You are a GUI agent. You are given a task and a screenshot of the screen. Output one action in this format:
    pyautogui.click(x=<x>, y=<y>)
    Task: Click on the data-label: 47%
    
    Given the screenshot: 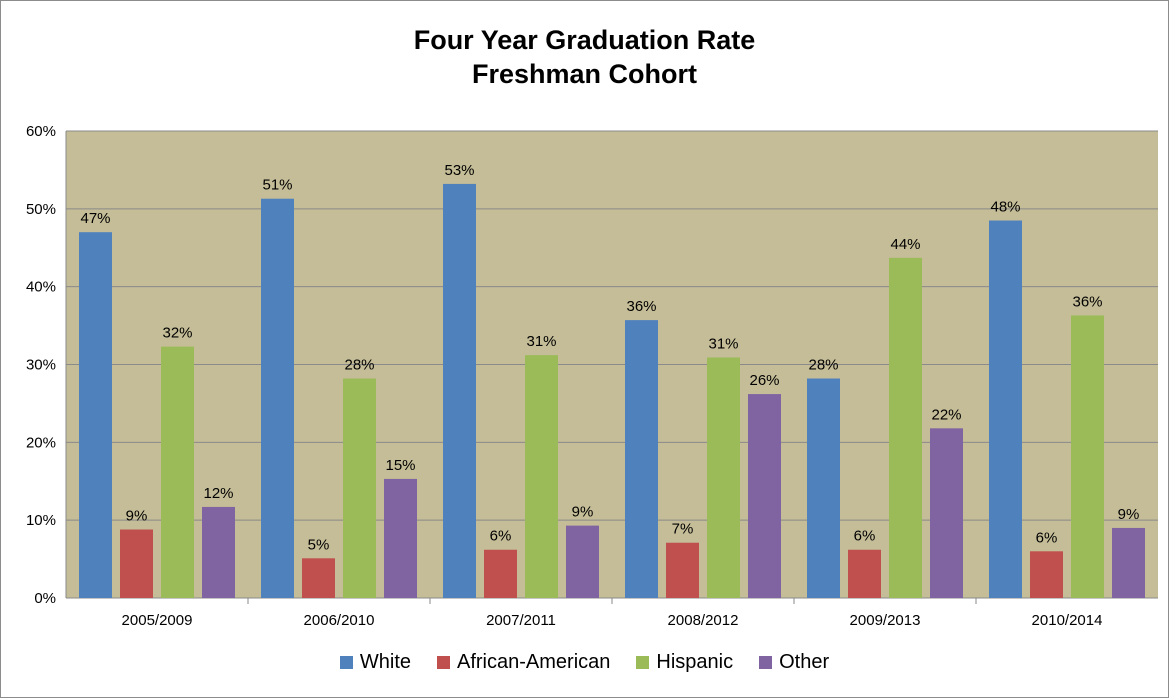 What is the action you would take?
    pyautogui.click(x=95, y=218)
    